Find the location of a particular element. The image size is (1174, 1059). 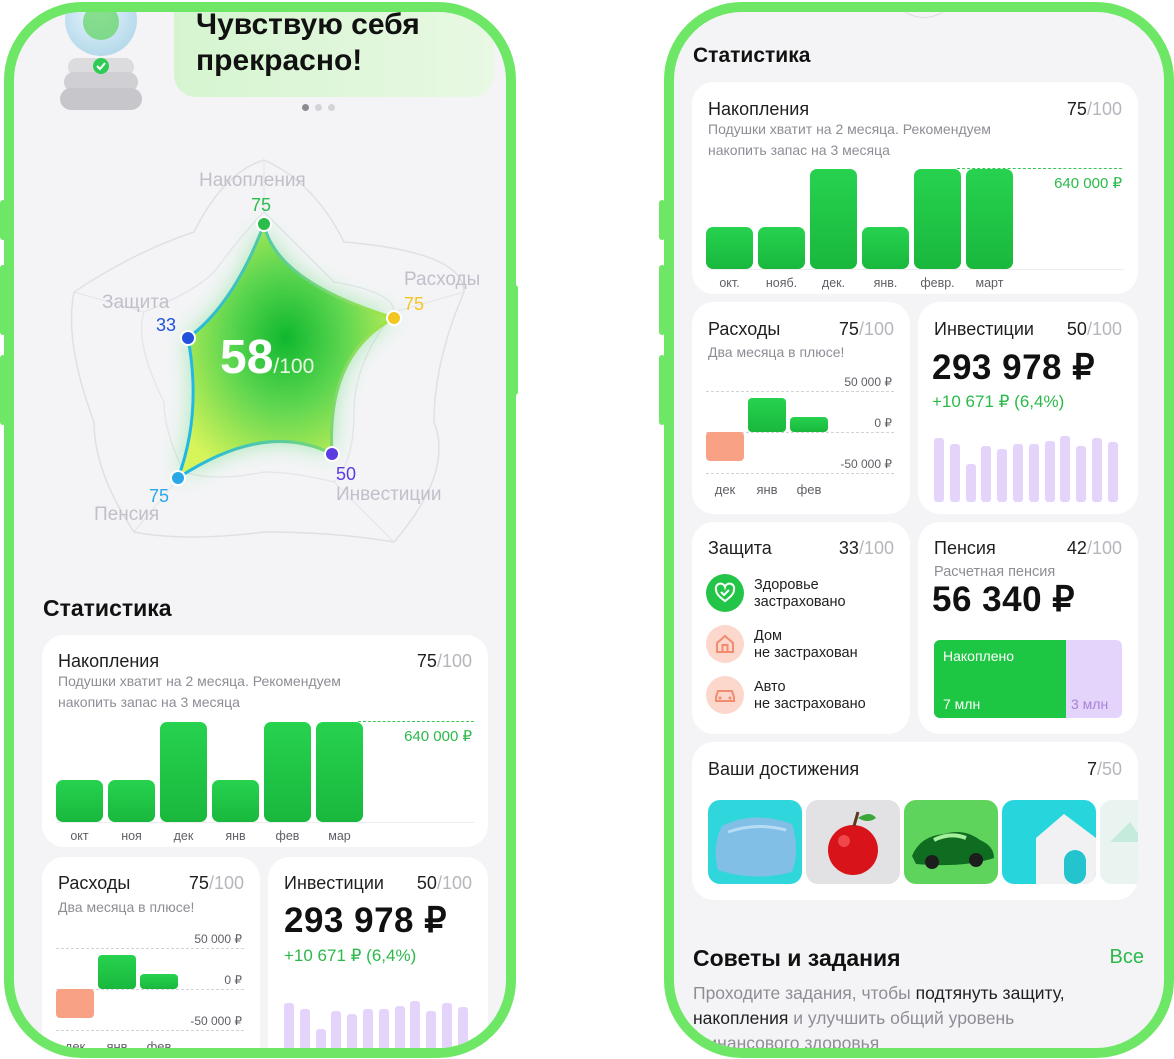

achievements-card: Ваши достижения 7/50 is located at coordinates (915, 821).